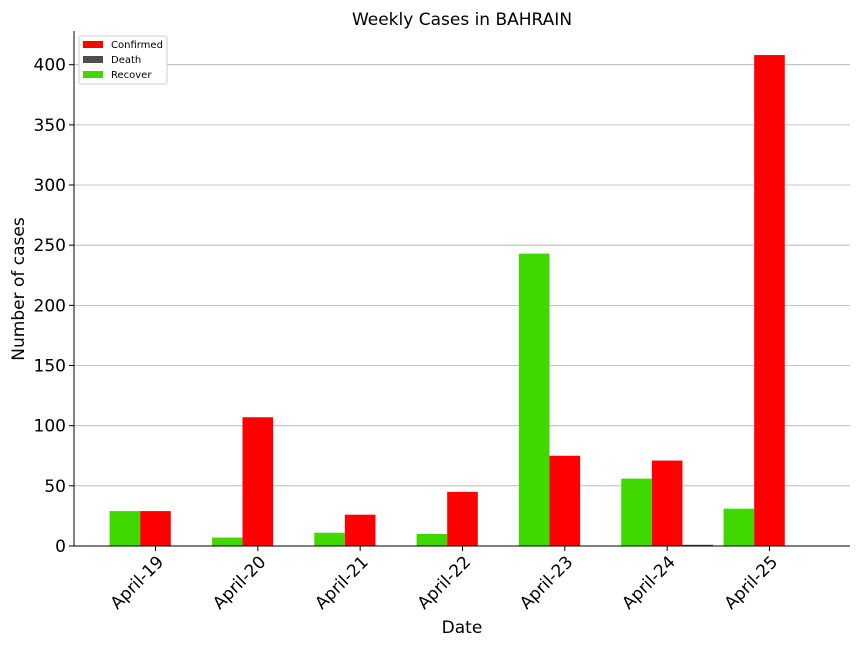  What do you see at coordinates (137, 582) in the screenshot?
I see `x-tick-label-0: April-19` at bounding box center [137, 582].